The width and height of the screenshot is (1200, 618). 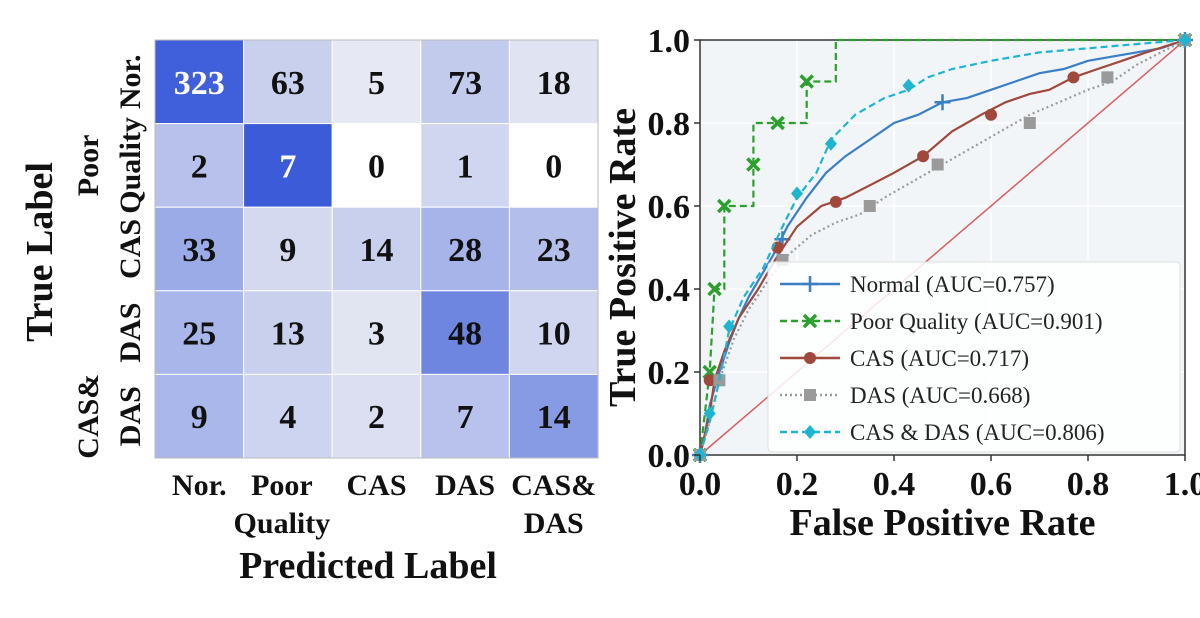 I want to click on roc-x-tick-label: 1.0, so click(x=1182, y=484).